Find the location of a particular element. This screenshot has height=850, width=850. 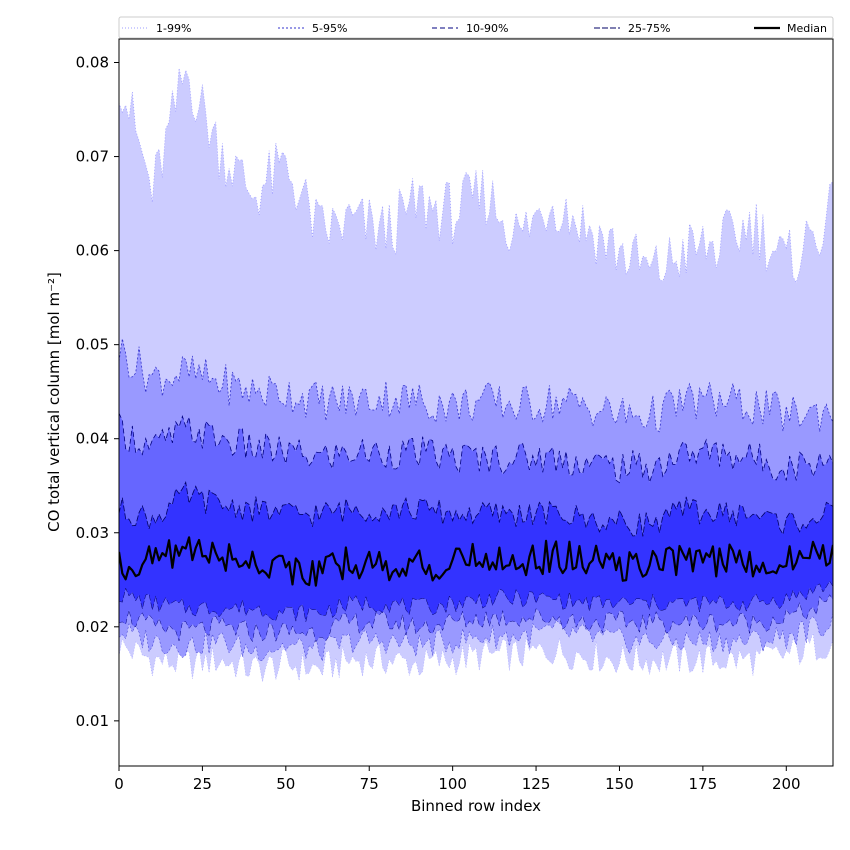

band-upper-edge-10-90% is located at coordinates (476, 448).